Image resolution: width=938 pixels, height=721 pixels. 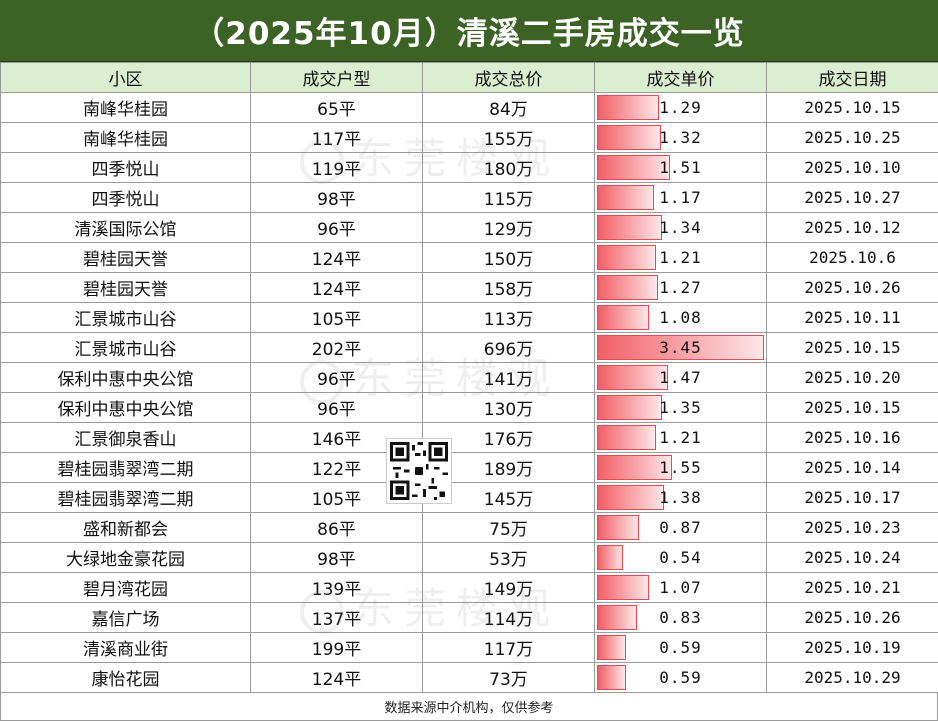 What do you see at coordinates (336, 317) in the screenshot?
I see `cell-layout: 105平` at bounding box center [336, 317].